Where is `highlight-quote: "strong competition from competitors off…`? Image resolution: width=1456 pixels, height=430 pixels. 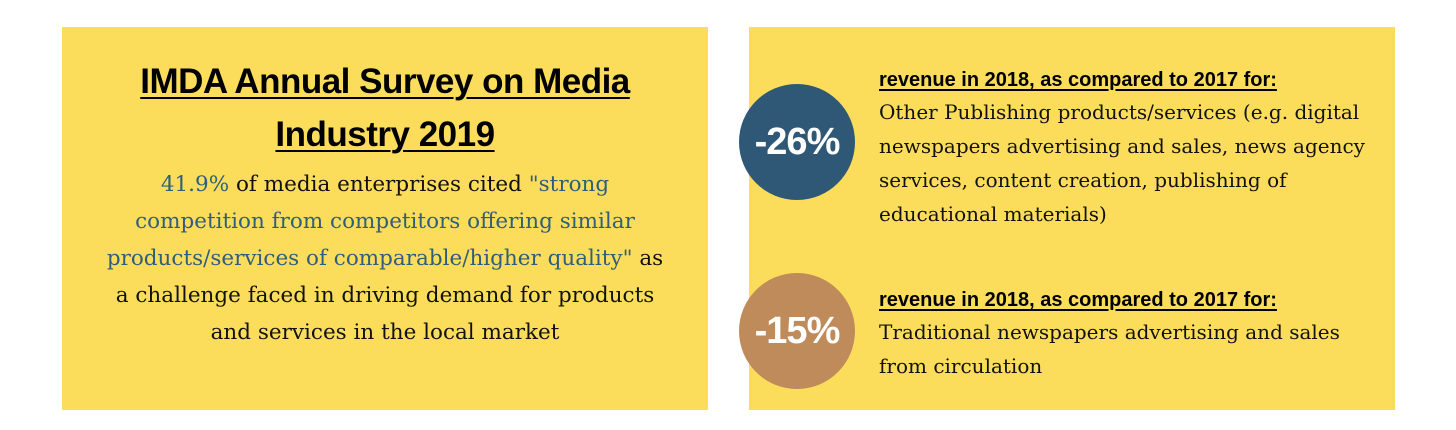
highlight-quote: "strong competition from competitors off… is located at coordinates (370, 221).